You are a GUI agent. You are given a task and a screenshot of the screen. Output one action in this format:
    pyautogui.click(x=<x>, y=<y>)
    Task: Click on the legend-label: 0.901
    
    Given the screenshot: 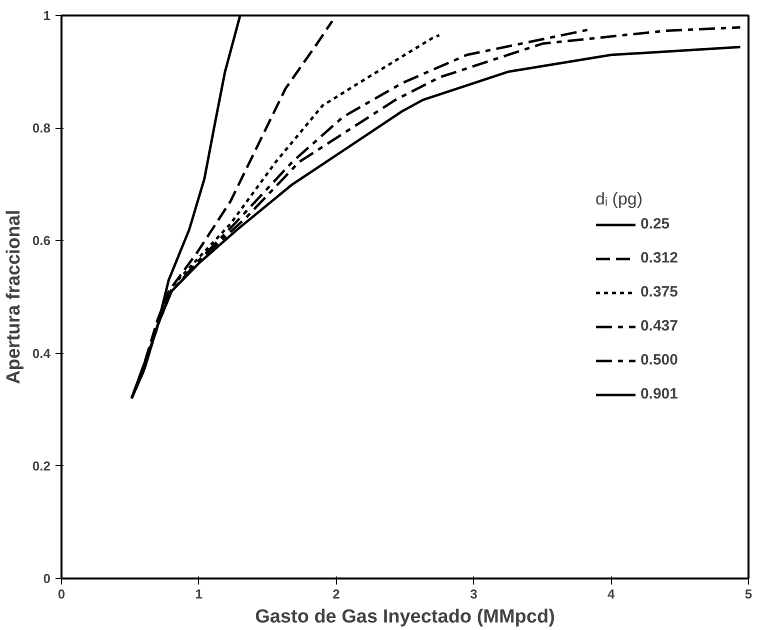 What is the action you would take?
    pyautogui.click(x=659, y=394)
    